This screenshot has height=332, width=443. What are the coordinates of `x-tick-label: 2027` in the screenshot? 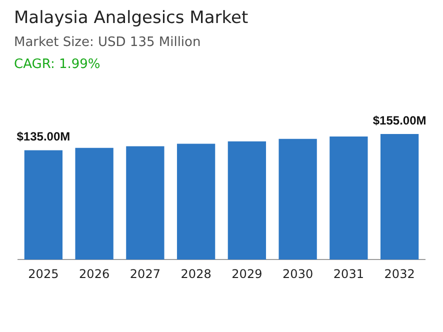 It's located at (145, 273).